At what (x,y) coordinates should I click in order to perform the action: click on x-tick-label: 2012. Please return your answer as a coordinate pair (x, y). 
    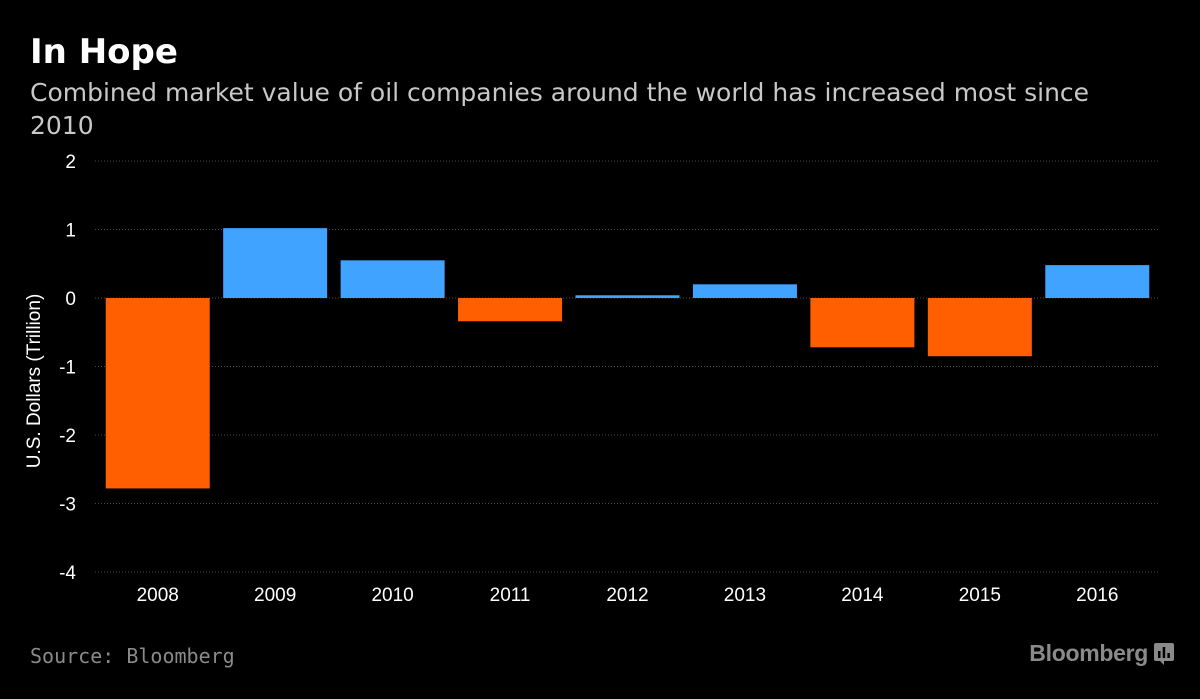
    Looking at the image, I should click on (627, 595).